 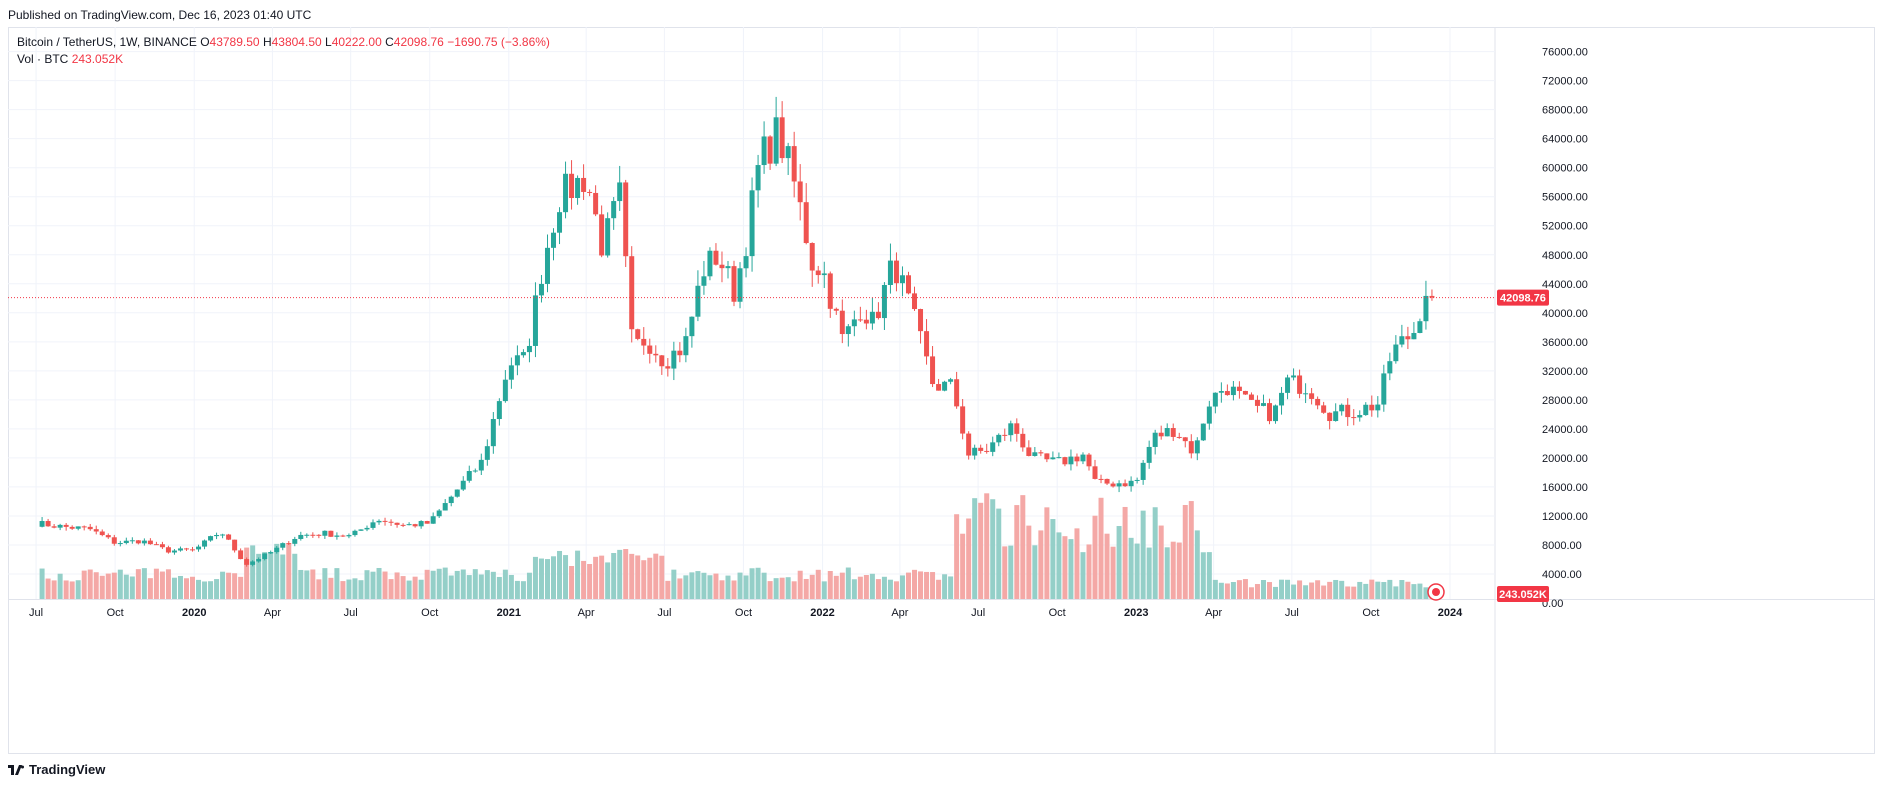 I want to click on y-tick-label: 16000.00, so click(x=1565, y=488).